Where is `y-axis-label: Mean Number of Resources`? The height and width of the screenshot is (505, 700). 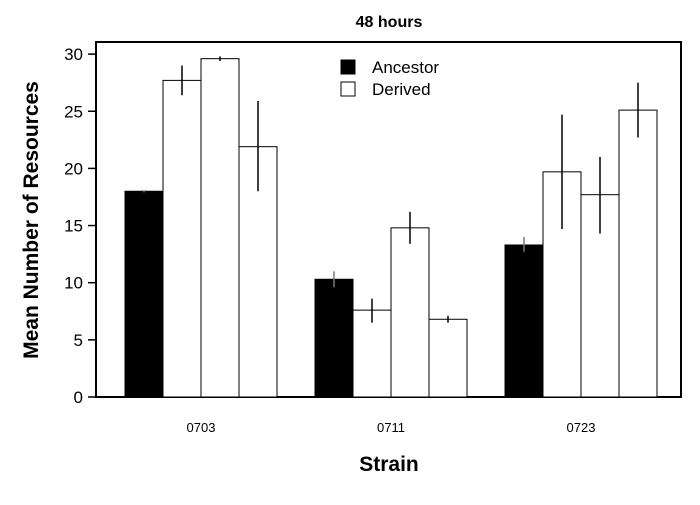
y-axis-label: Mean Number of Resources is located at coordinates (31, 220).